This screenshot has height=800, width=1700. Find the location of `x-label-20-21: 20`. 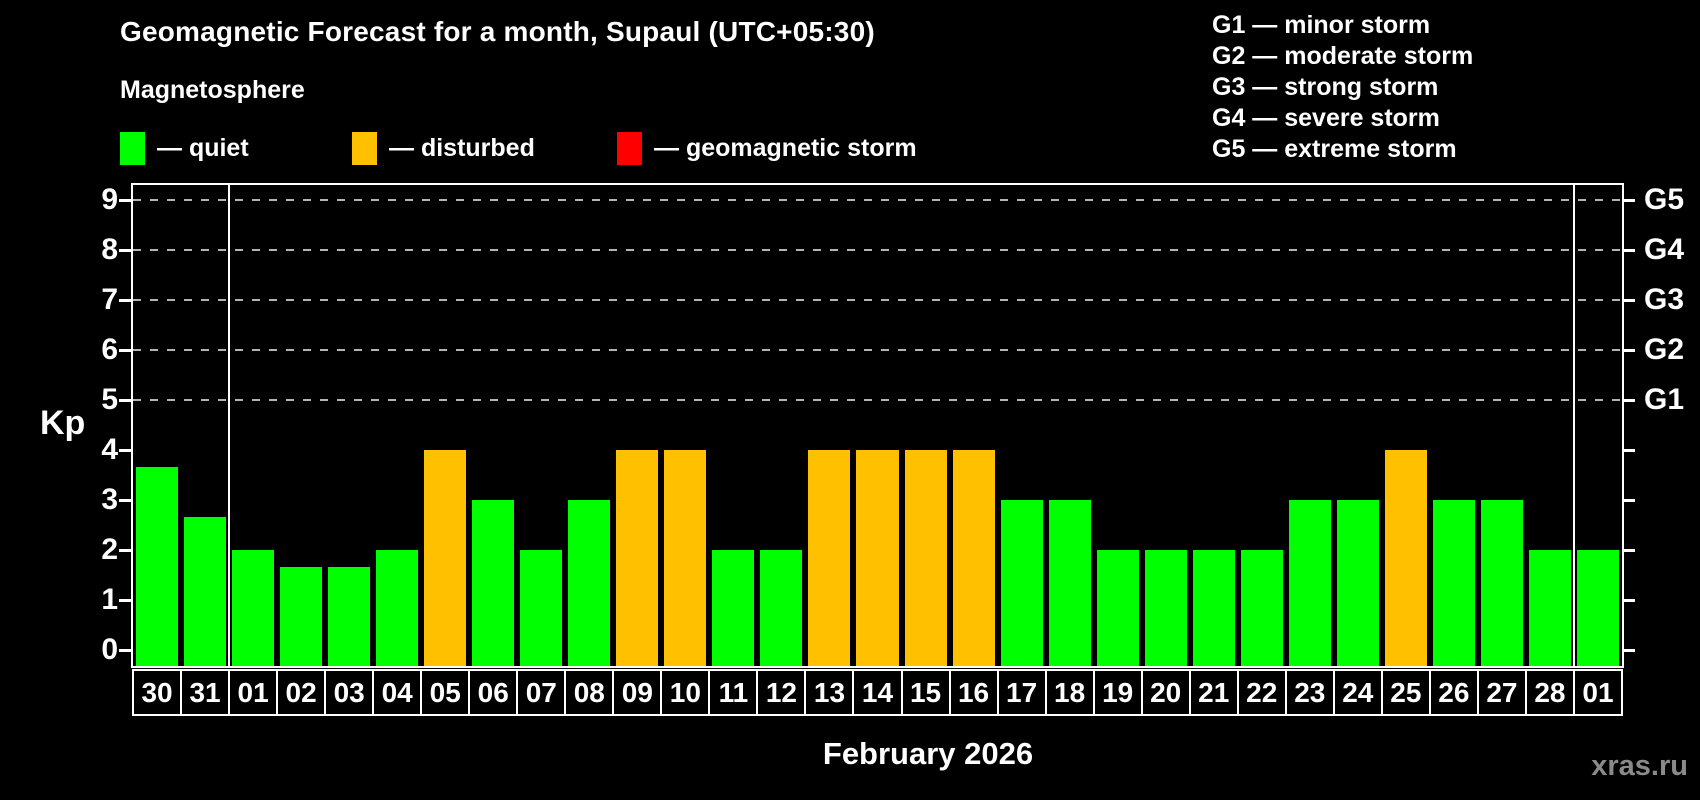

x-label-20-21: 20 is located at coordinates (1165, 692).